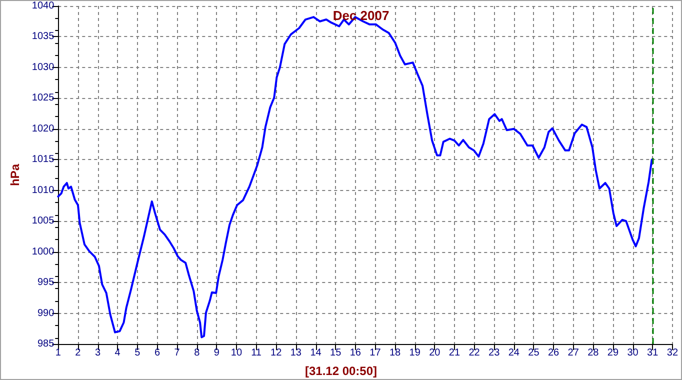 The image size is (682, 380). Describe the element at coordinates (613, 353) in the screenshot. I see `x-tick-label: 29` at that location.